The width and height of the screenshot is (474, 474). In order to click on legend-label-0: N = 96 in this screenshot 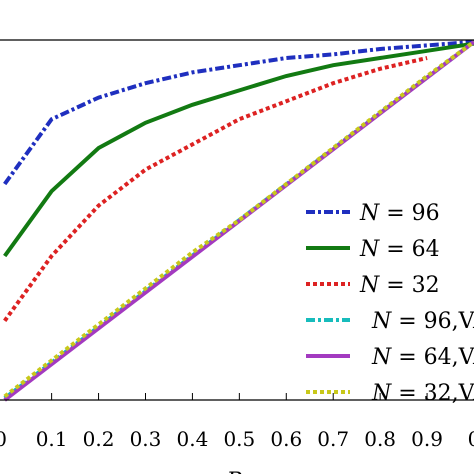, I will do `click(399, 213)`.